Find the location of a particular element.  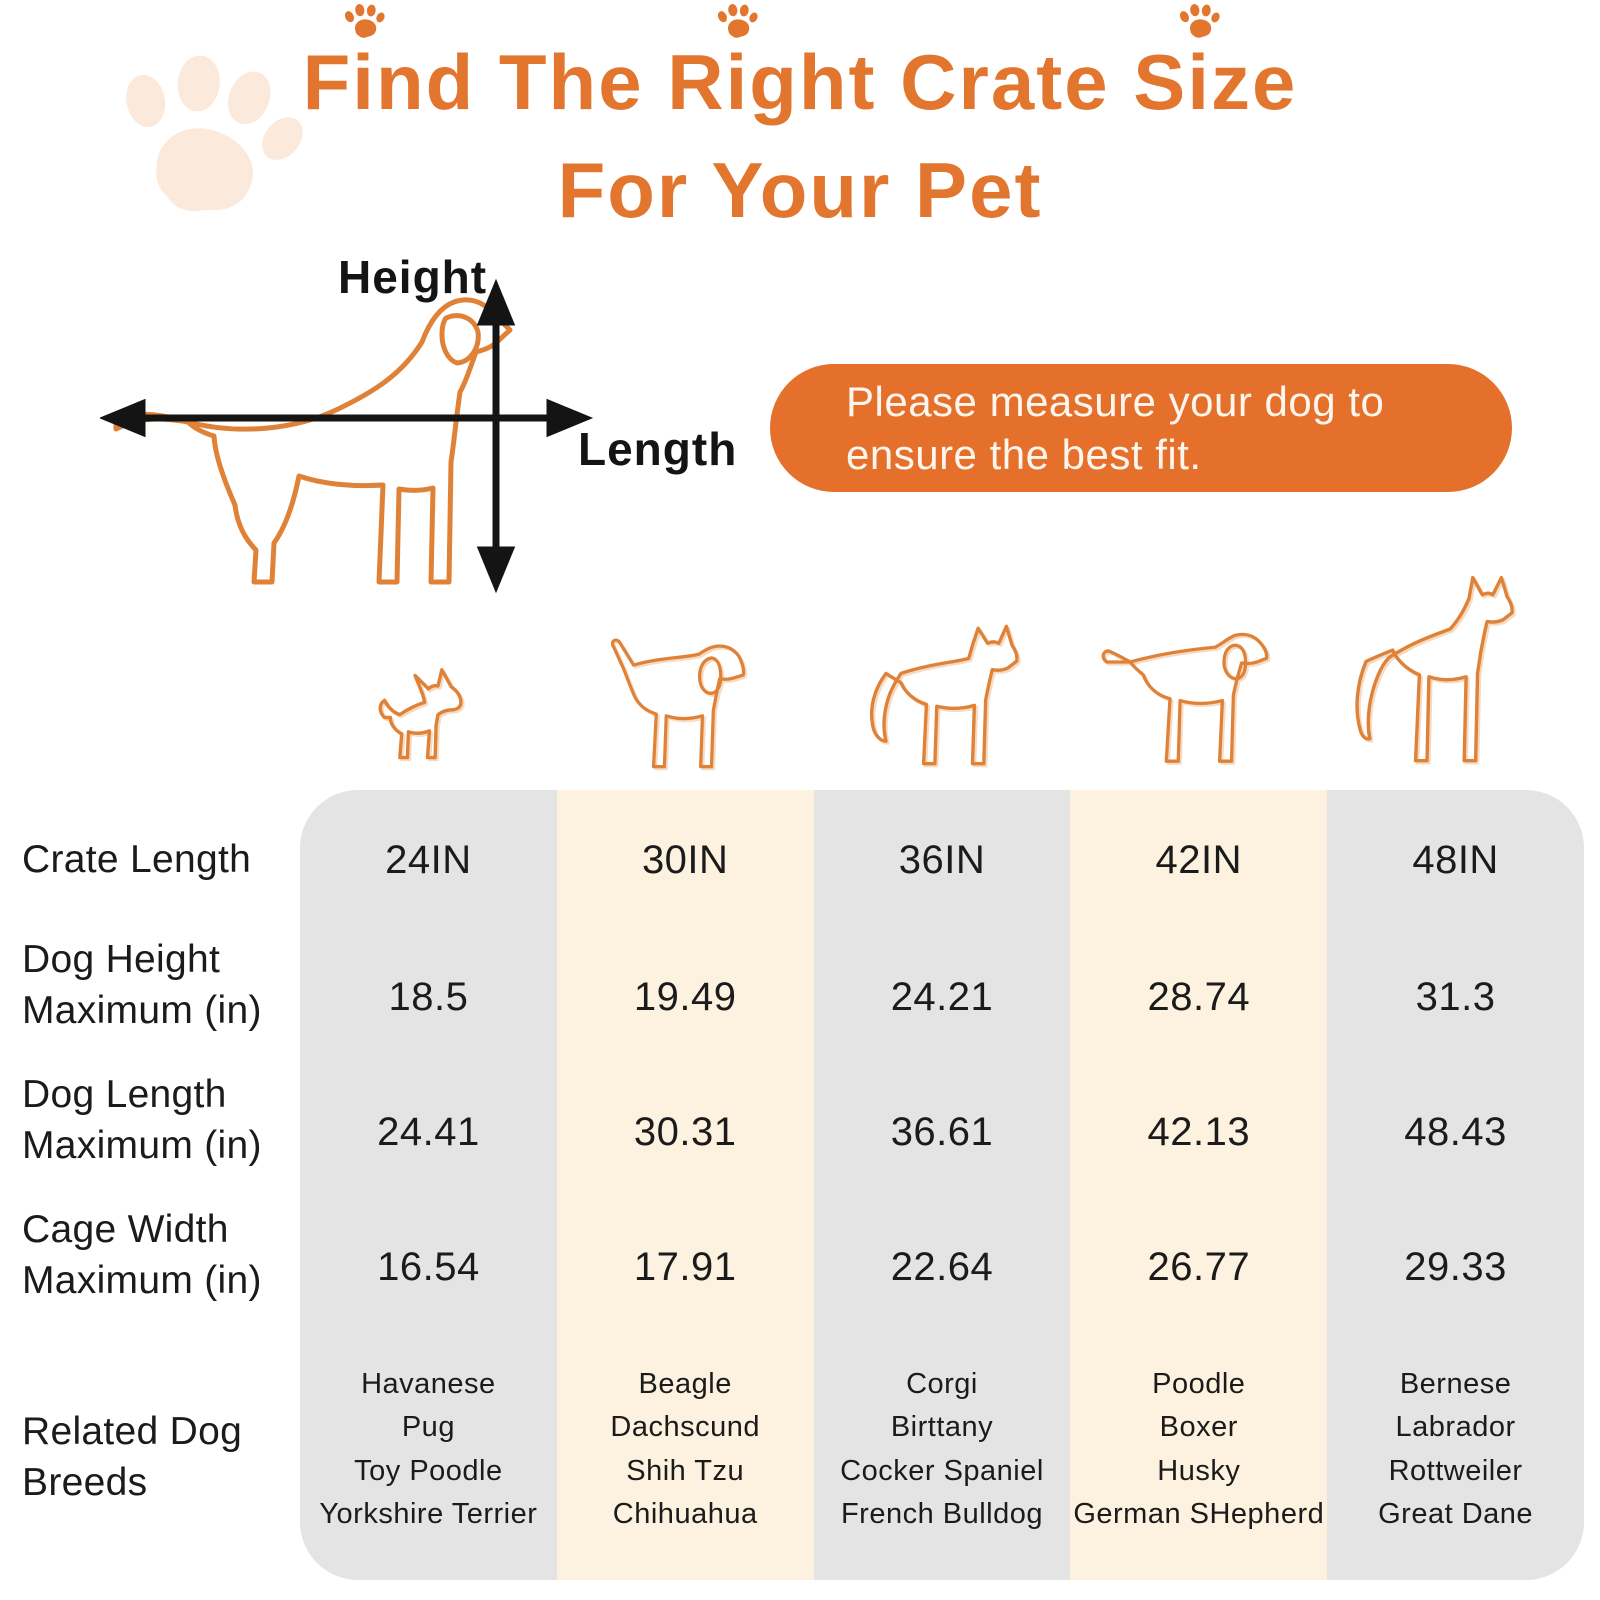

breed-line: Bernese is located at coordinates (1455, 1383).